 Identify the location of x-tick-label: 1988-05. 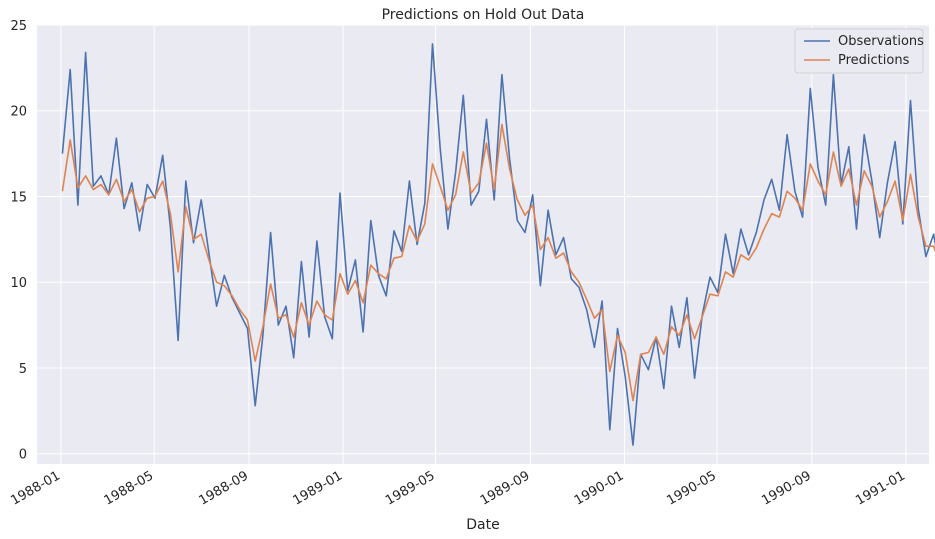
(129, 488).